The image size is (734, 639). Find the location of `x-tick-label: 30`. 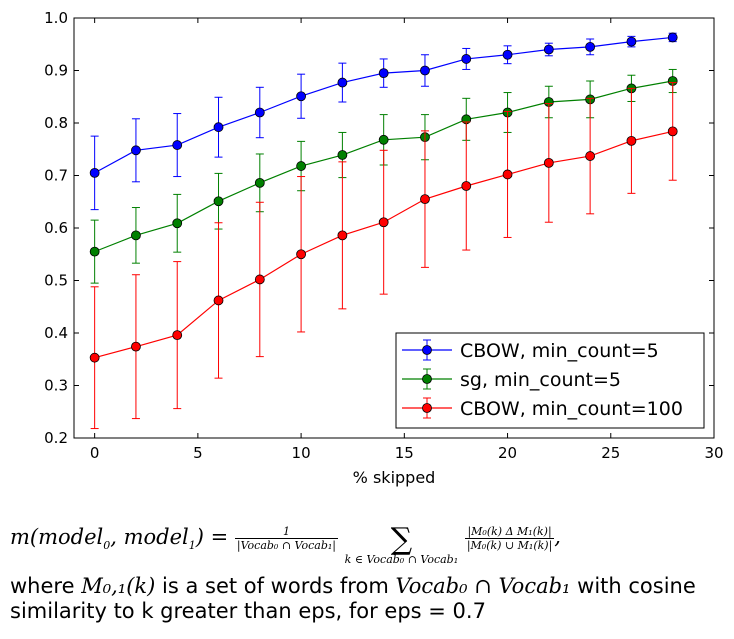

x-tick-label: 30 is located at coordinates (713, 453).